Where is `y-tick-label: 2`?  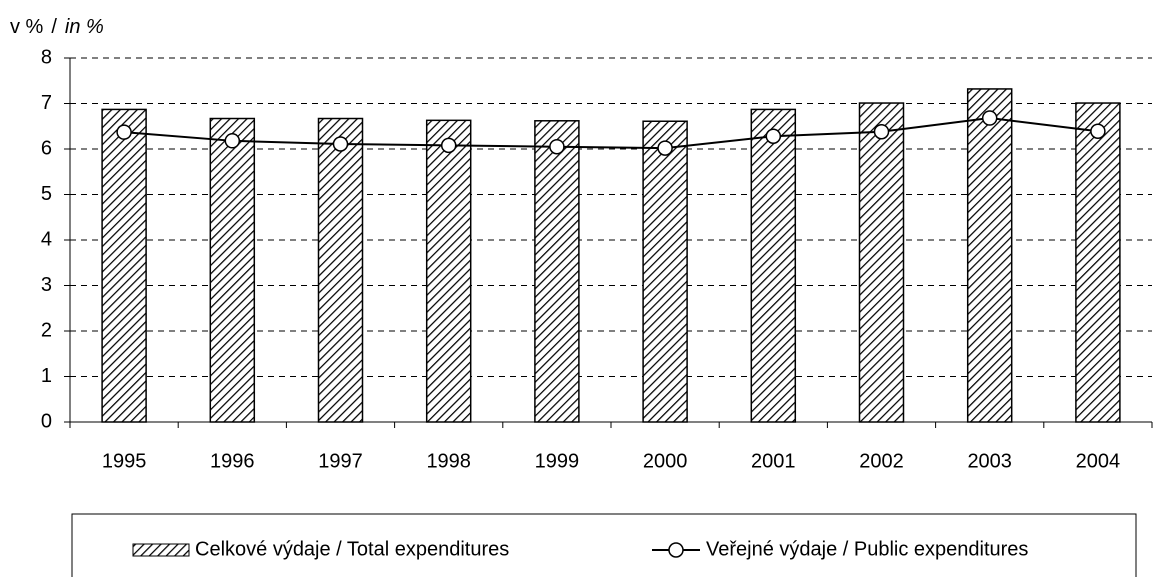 y-tick-label: 2 is located at coordinates (46, 330).